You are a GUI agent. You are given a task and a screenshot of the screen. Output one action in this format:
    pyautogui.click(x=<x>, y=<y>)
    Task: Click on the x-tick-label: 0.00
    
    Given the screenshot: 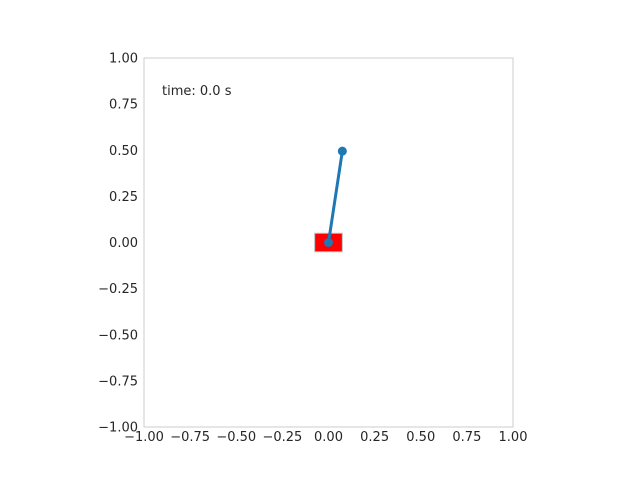 What is the action you would take?
    pyautogui.click(x=328, y=437)
    